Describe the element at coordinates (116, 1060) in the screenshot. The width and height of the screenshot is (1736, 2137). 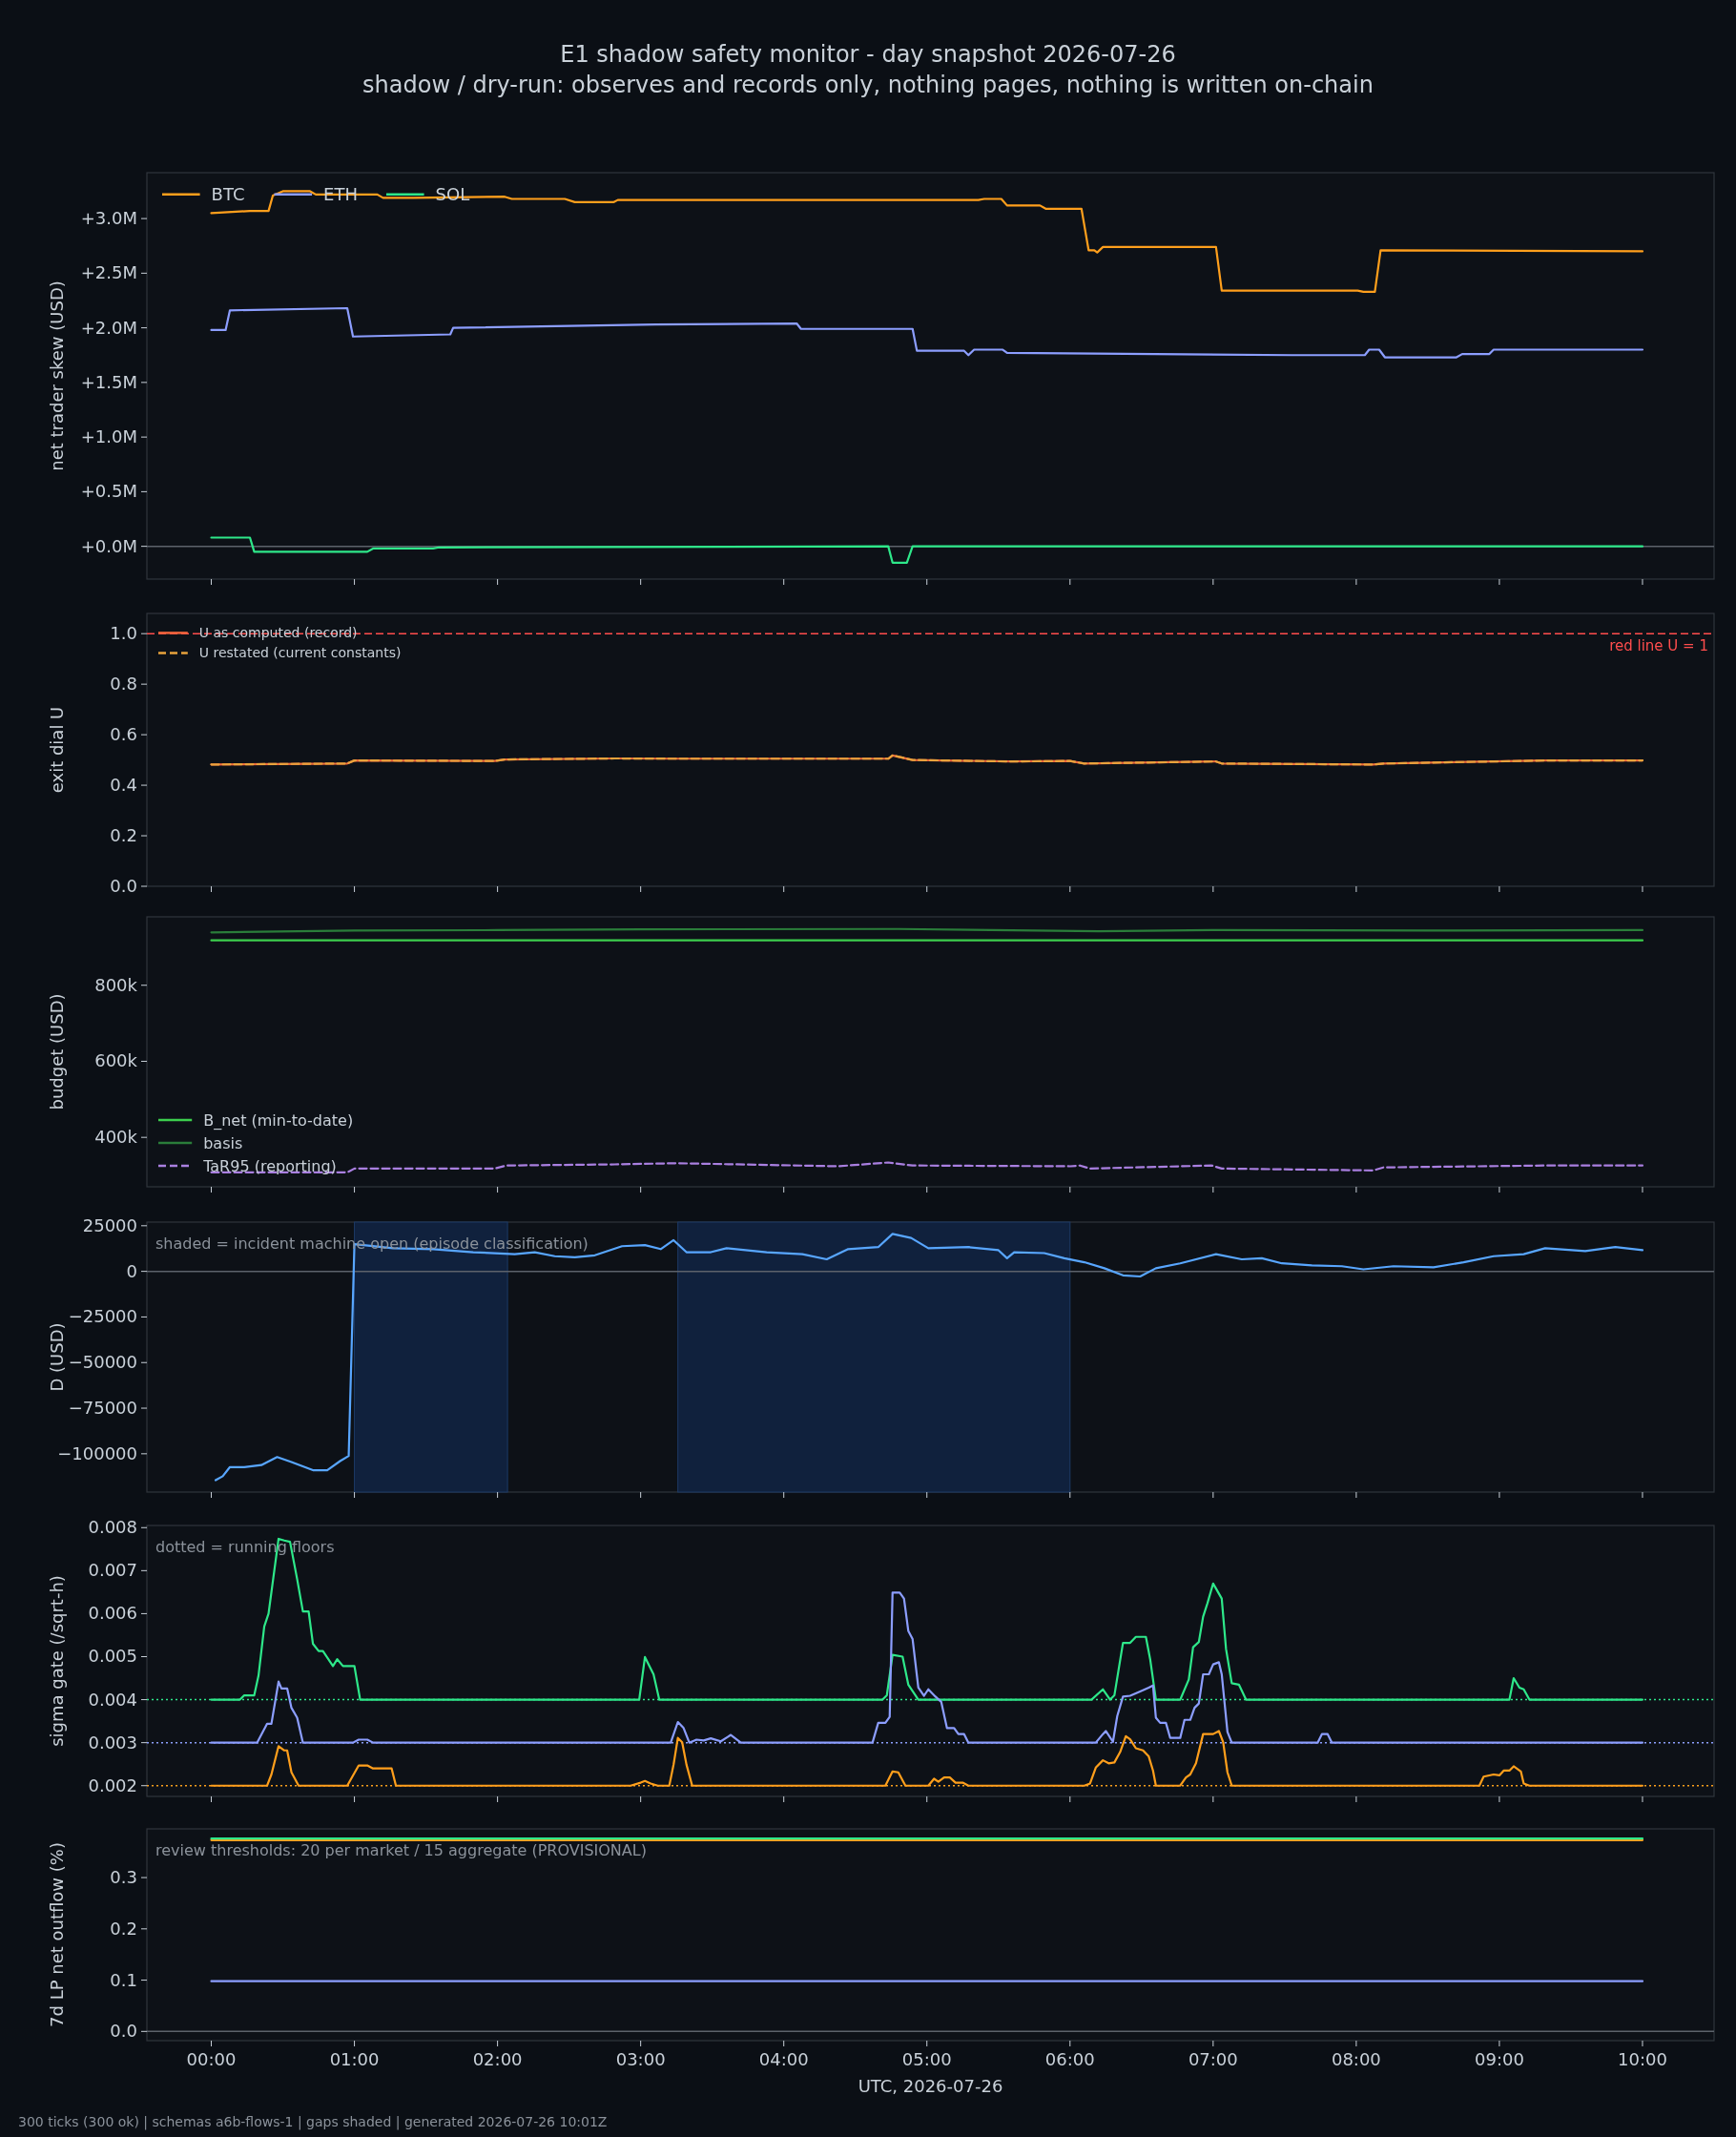
I see `y-tick-label: 600k` at that location.